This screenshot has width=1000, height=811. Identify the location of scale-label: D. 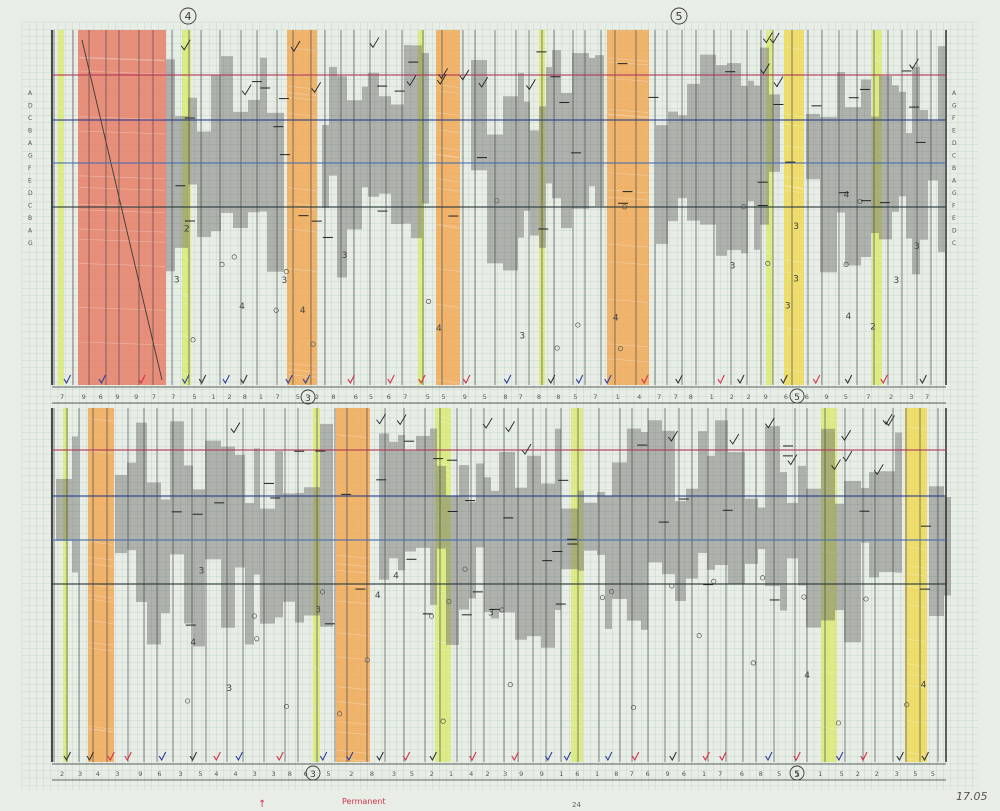
(30, 193).